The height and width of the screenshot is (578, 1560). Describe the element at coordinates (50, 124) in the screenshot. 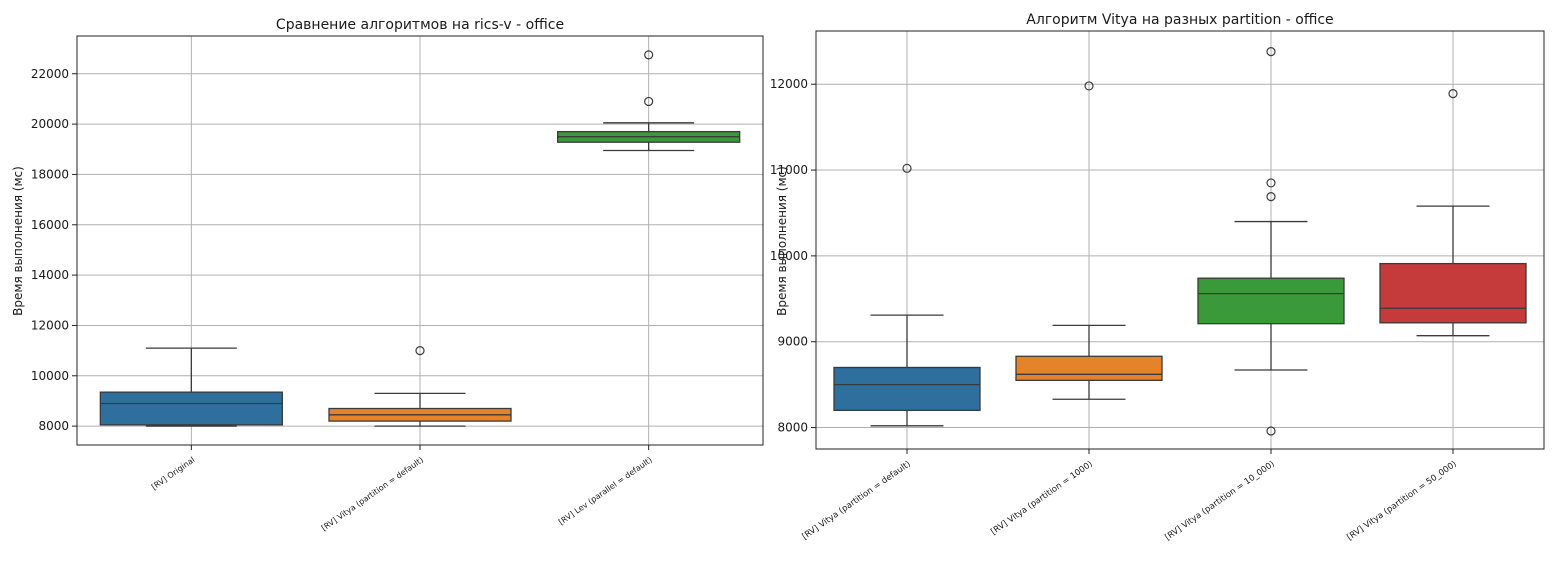

I see `y-tick-label: 20000` at that location.